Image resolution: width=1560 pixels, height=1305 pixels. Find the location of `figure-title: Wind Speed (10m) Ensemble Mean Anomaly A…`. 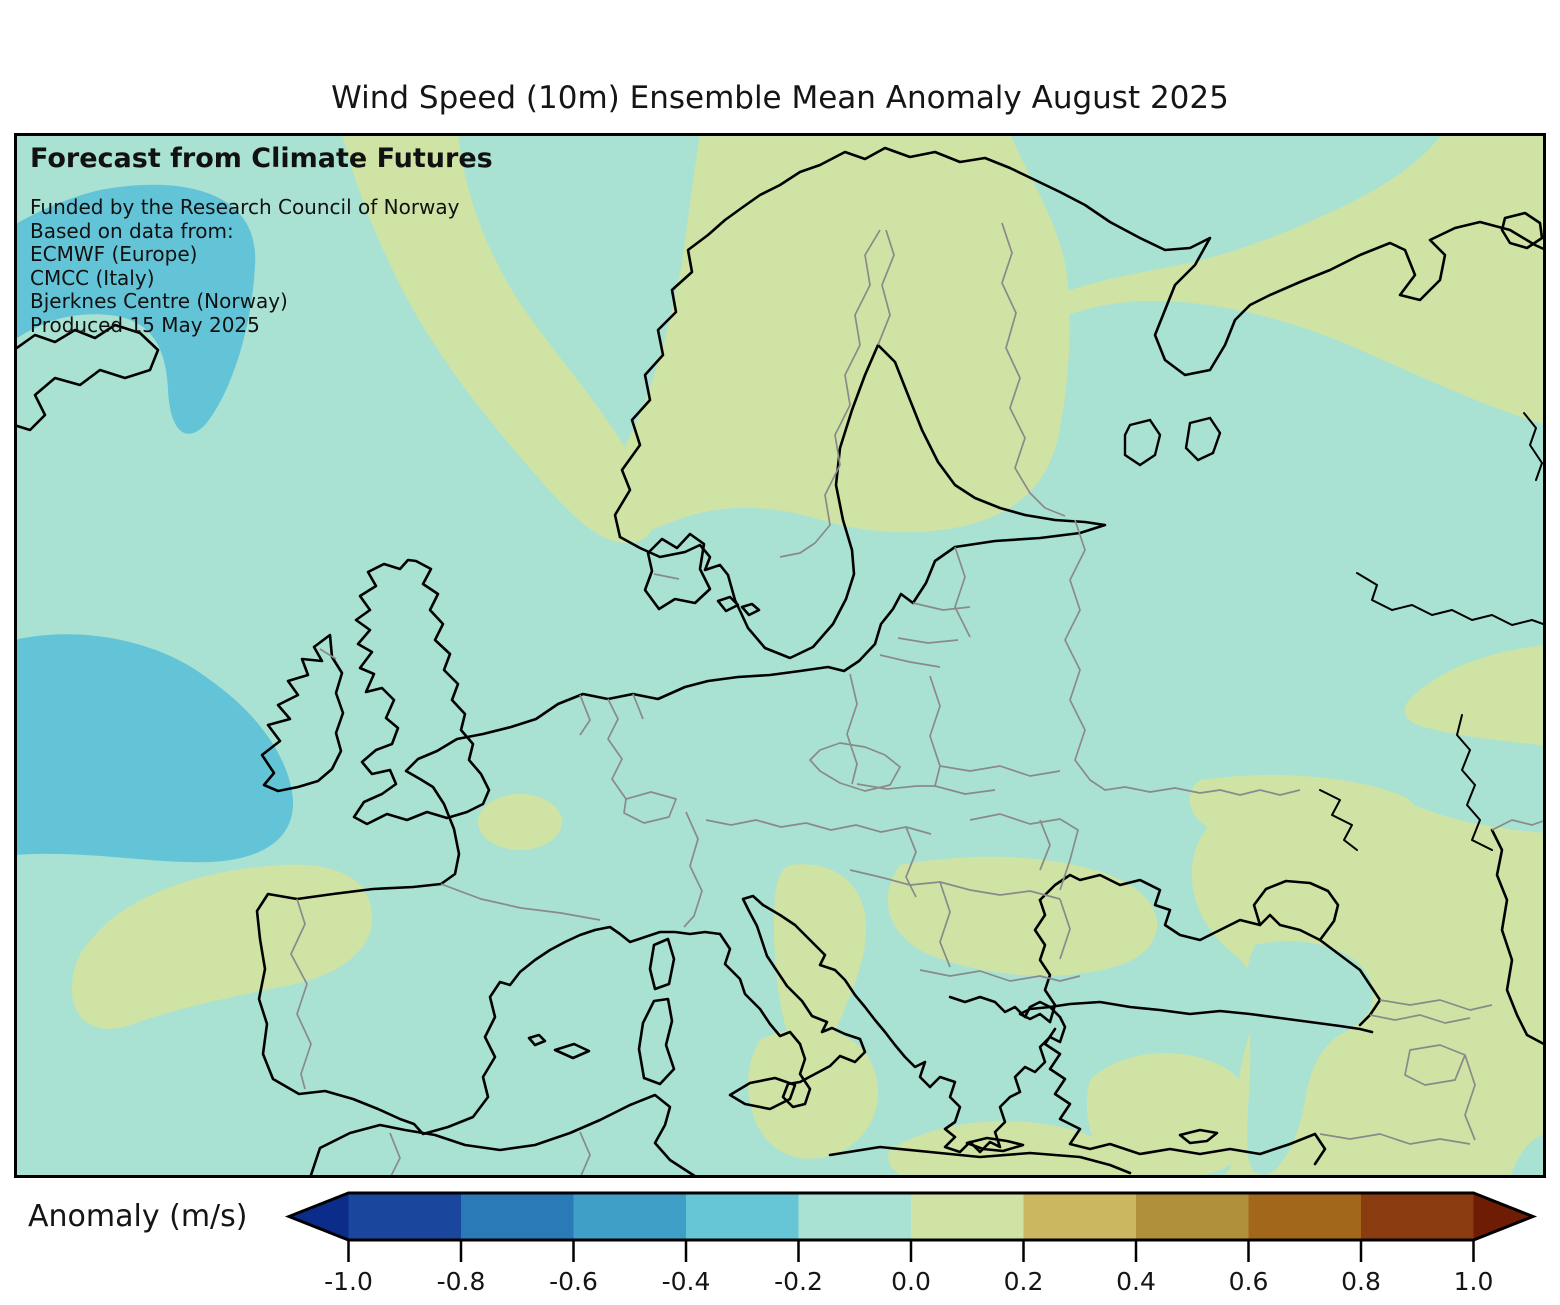

figure-title: Wind Speed (10m) Ensemble Mean Anomaly A… is located at coordinates (780, 98).